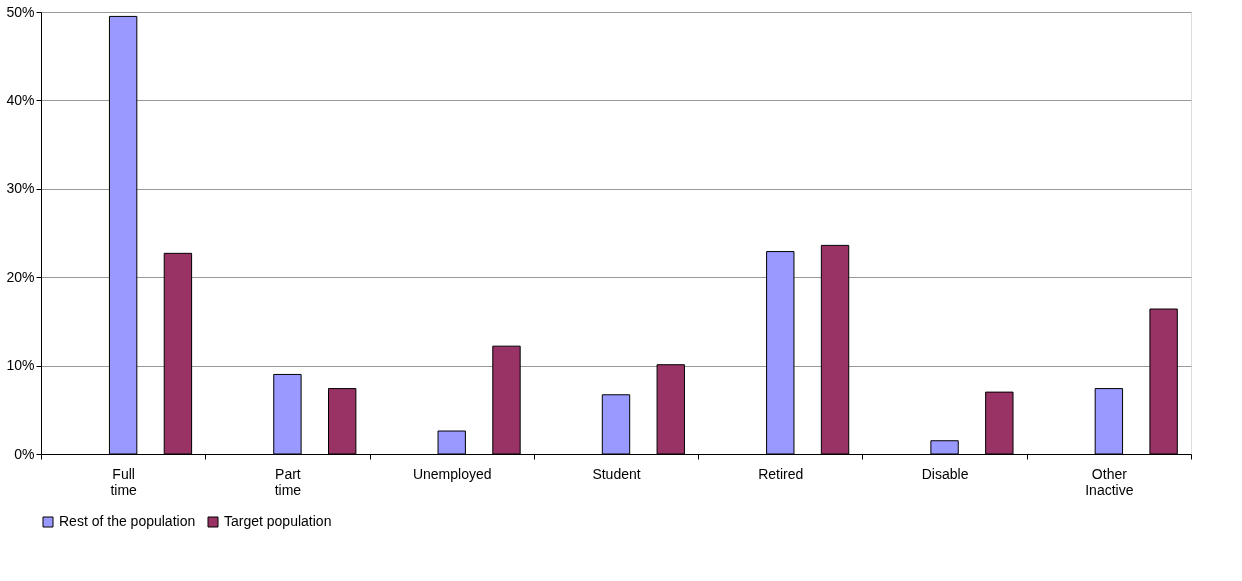 This screenshot has width=1242, height=581. What do you see at coordinates (20, 365) in the screenshot?
I see `y-tick-label: 10%` at bounding box center [20, 365].